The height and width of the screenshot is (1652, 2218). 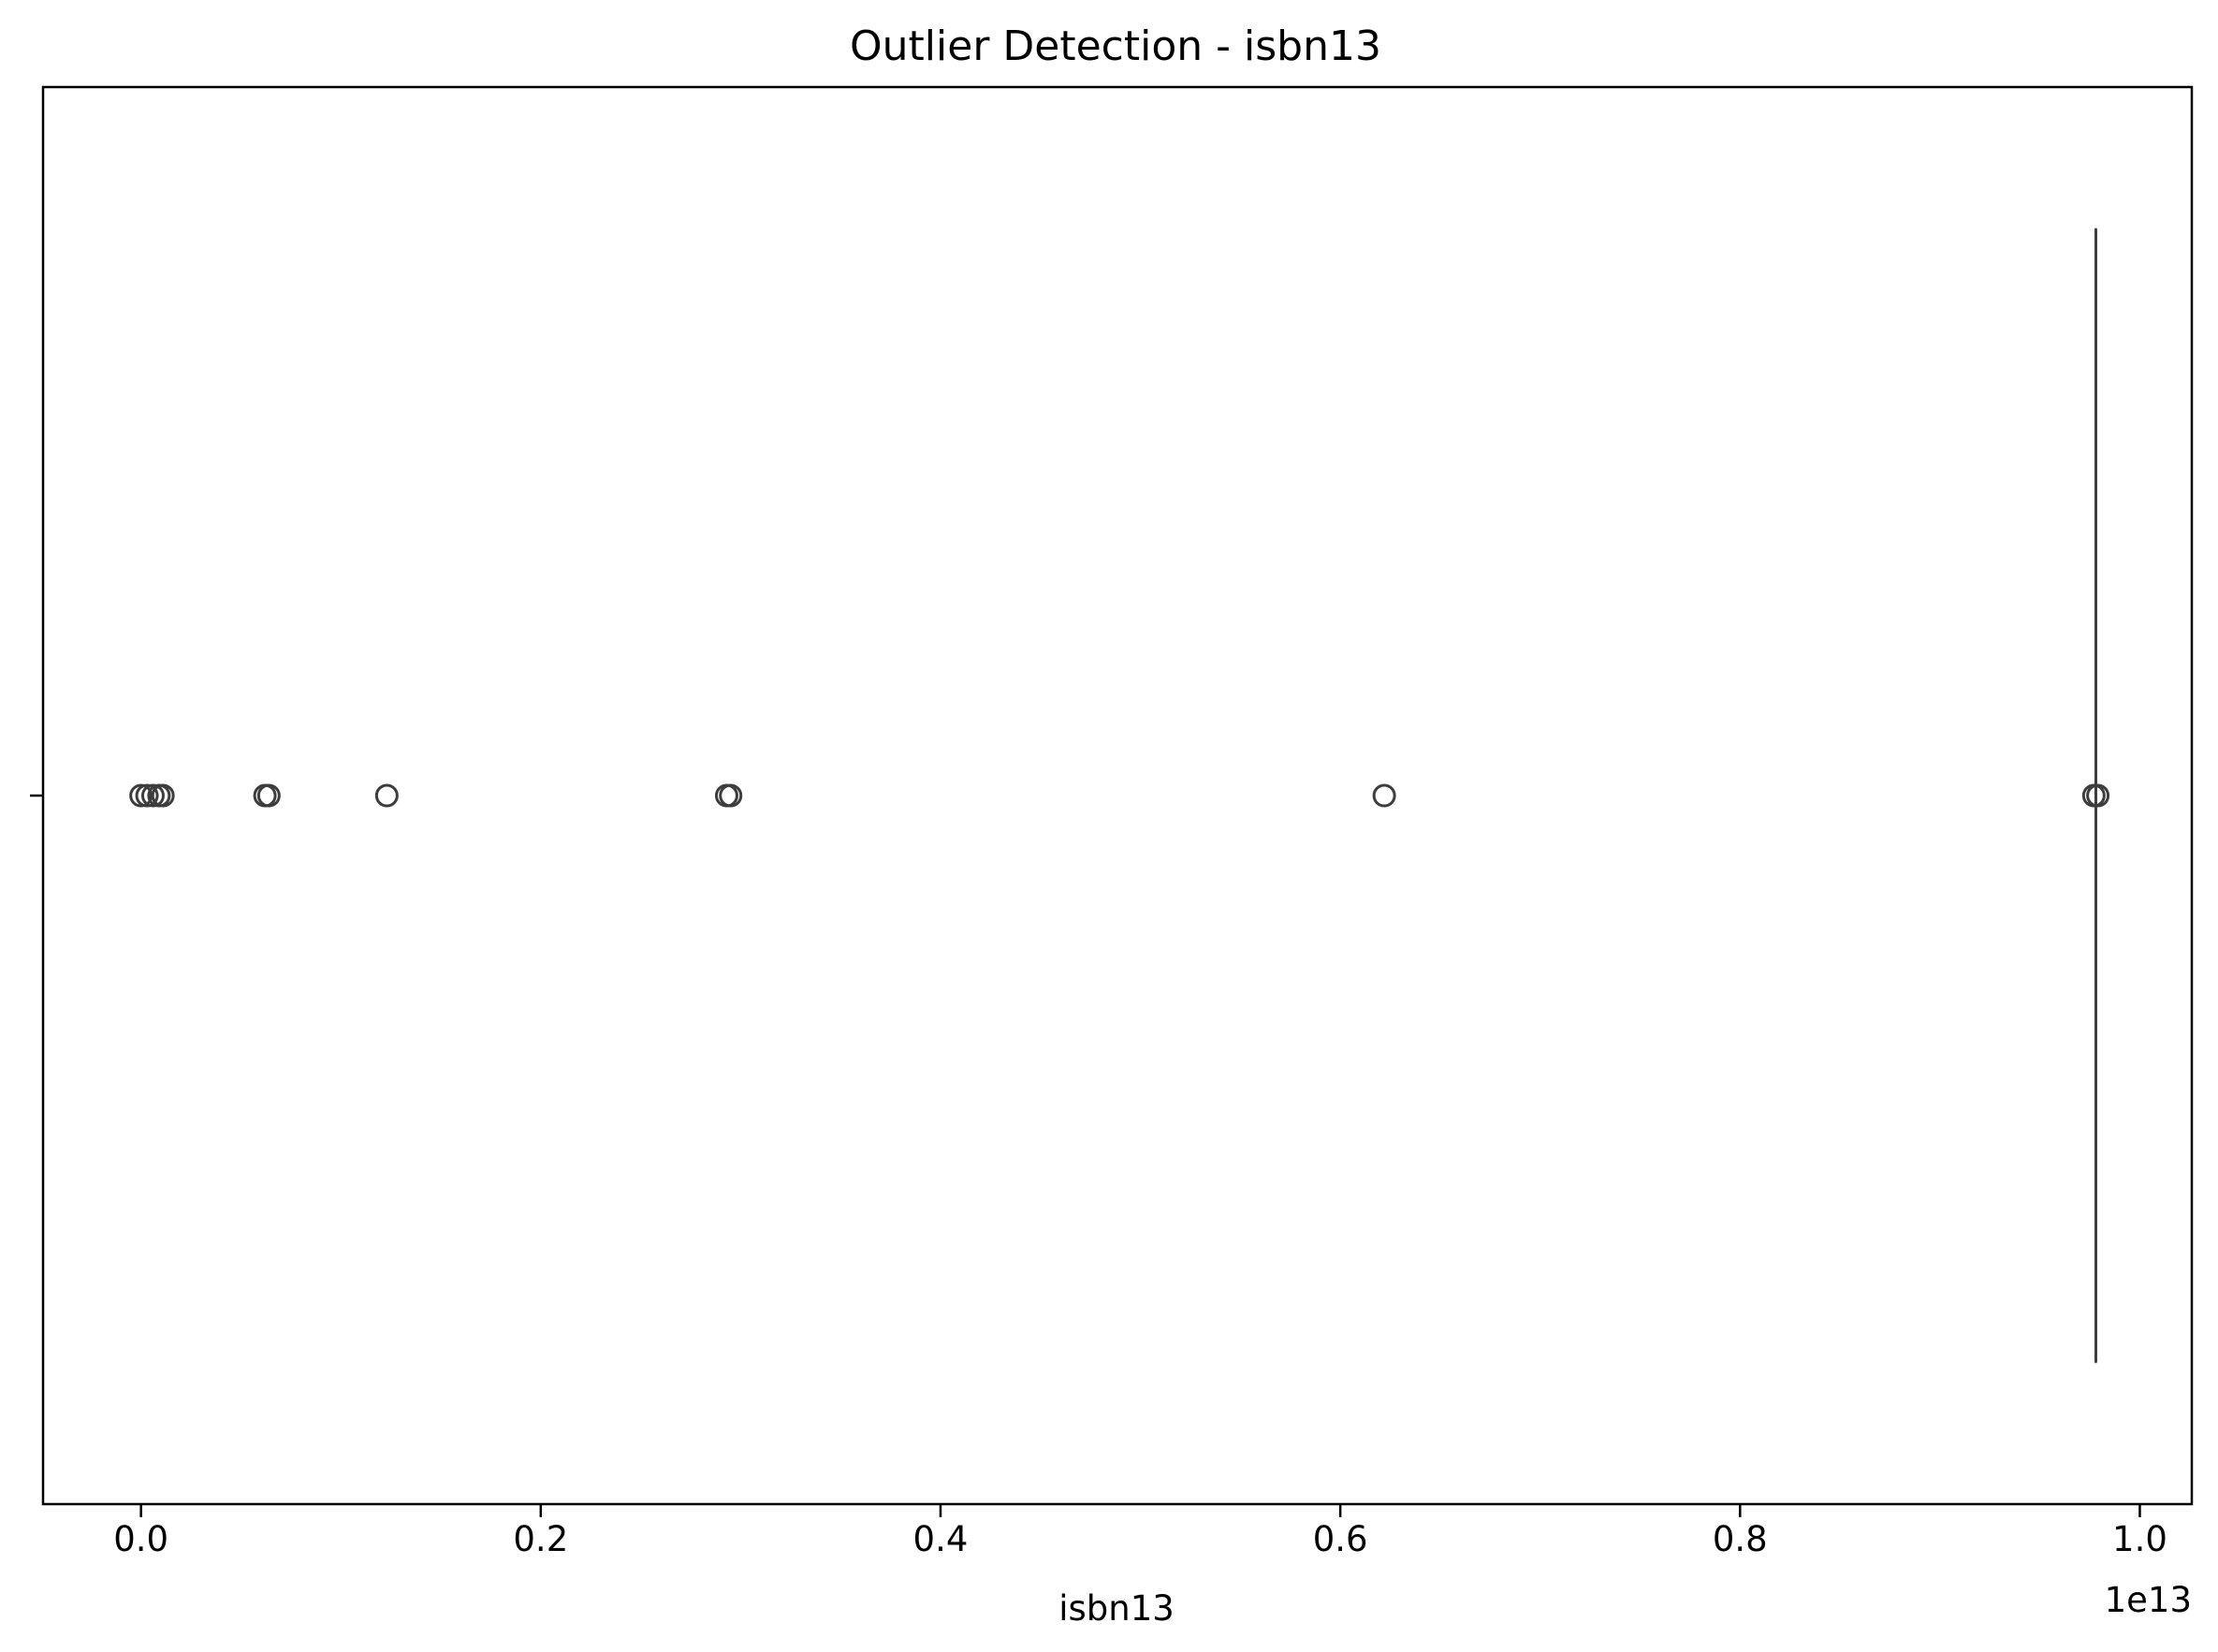 I want to click on chart-title: Outlier Detection - isbn13, so click(x=1116, y=46).